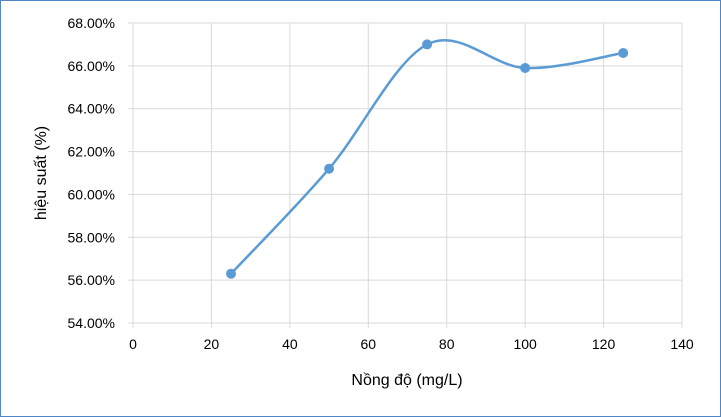  I want to click on x-tick-label: 120, so click(604, 344).